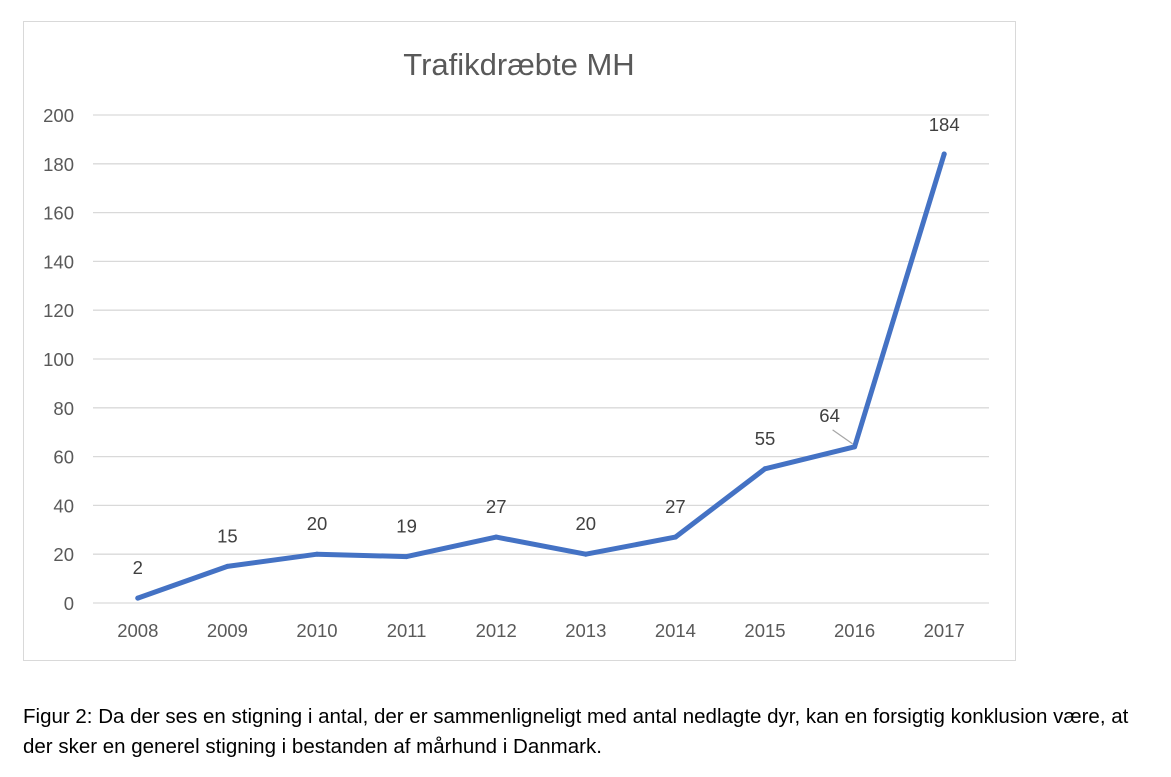 This screenshot has height=777, width=1171. I want to click on y-tick-label: 20, so click(63, 554).